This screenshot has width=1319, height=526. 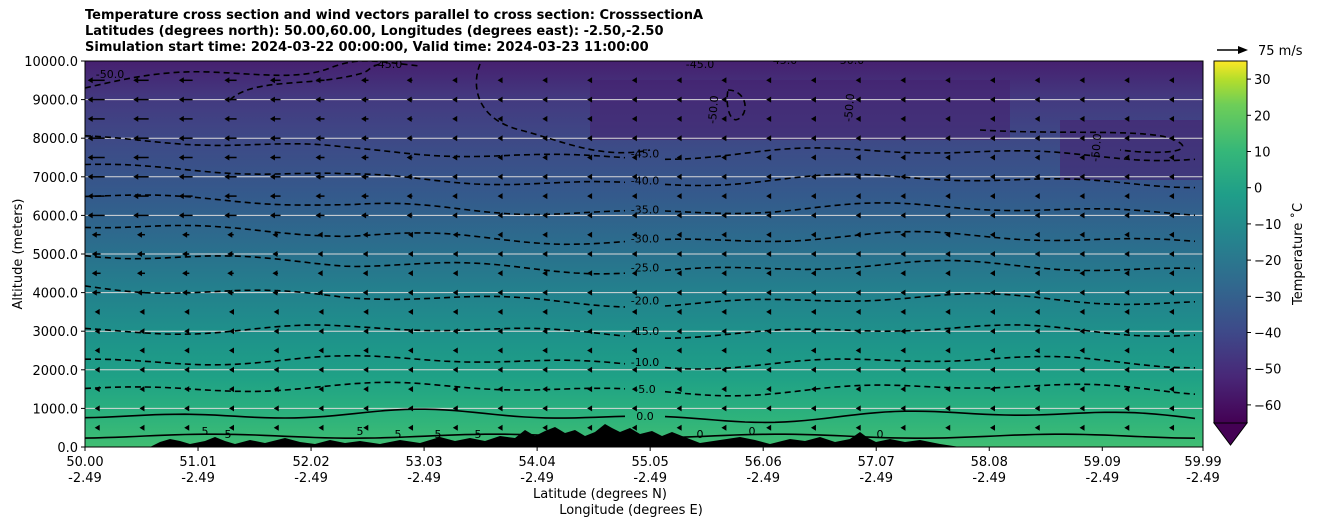 What do you see at coordinates (783, 60) in the screenshot?
I see `contour-label: -45.0` at bounding box center [783, 60].